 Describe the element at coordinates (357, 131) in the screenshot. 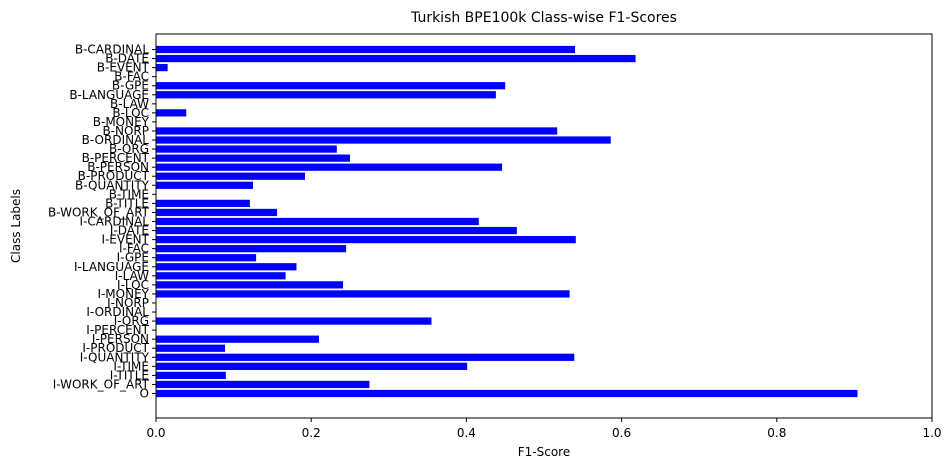

I see `bar-b-norp` at that location.